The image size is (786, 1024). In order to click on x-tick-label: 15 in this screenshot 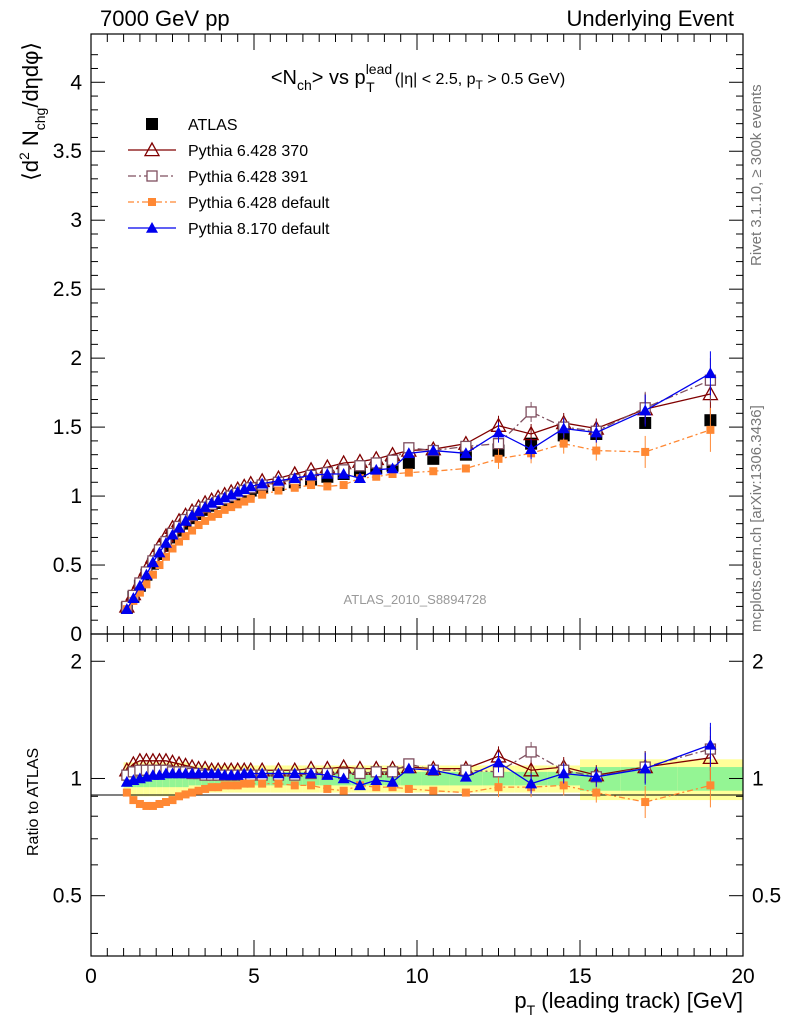, I will do `click(579, 976)`.